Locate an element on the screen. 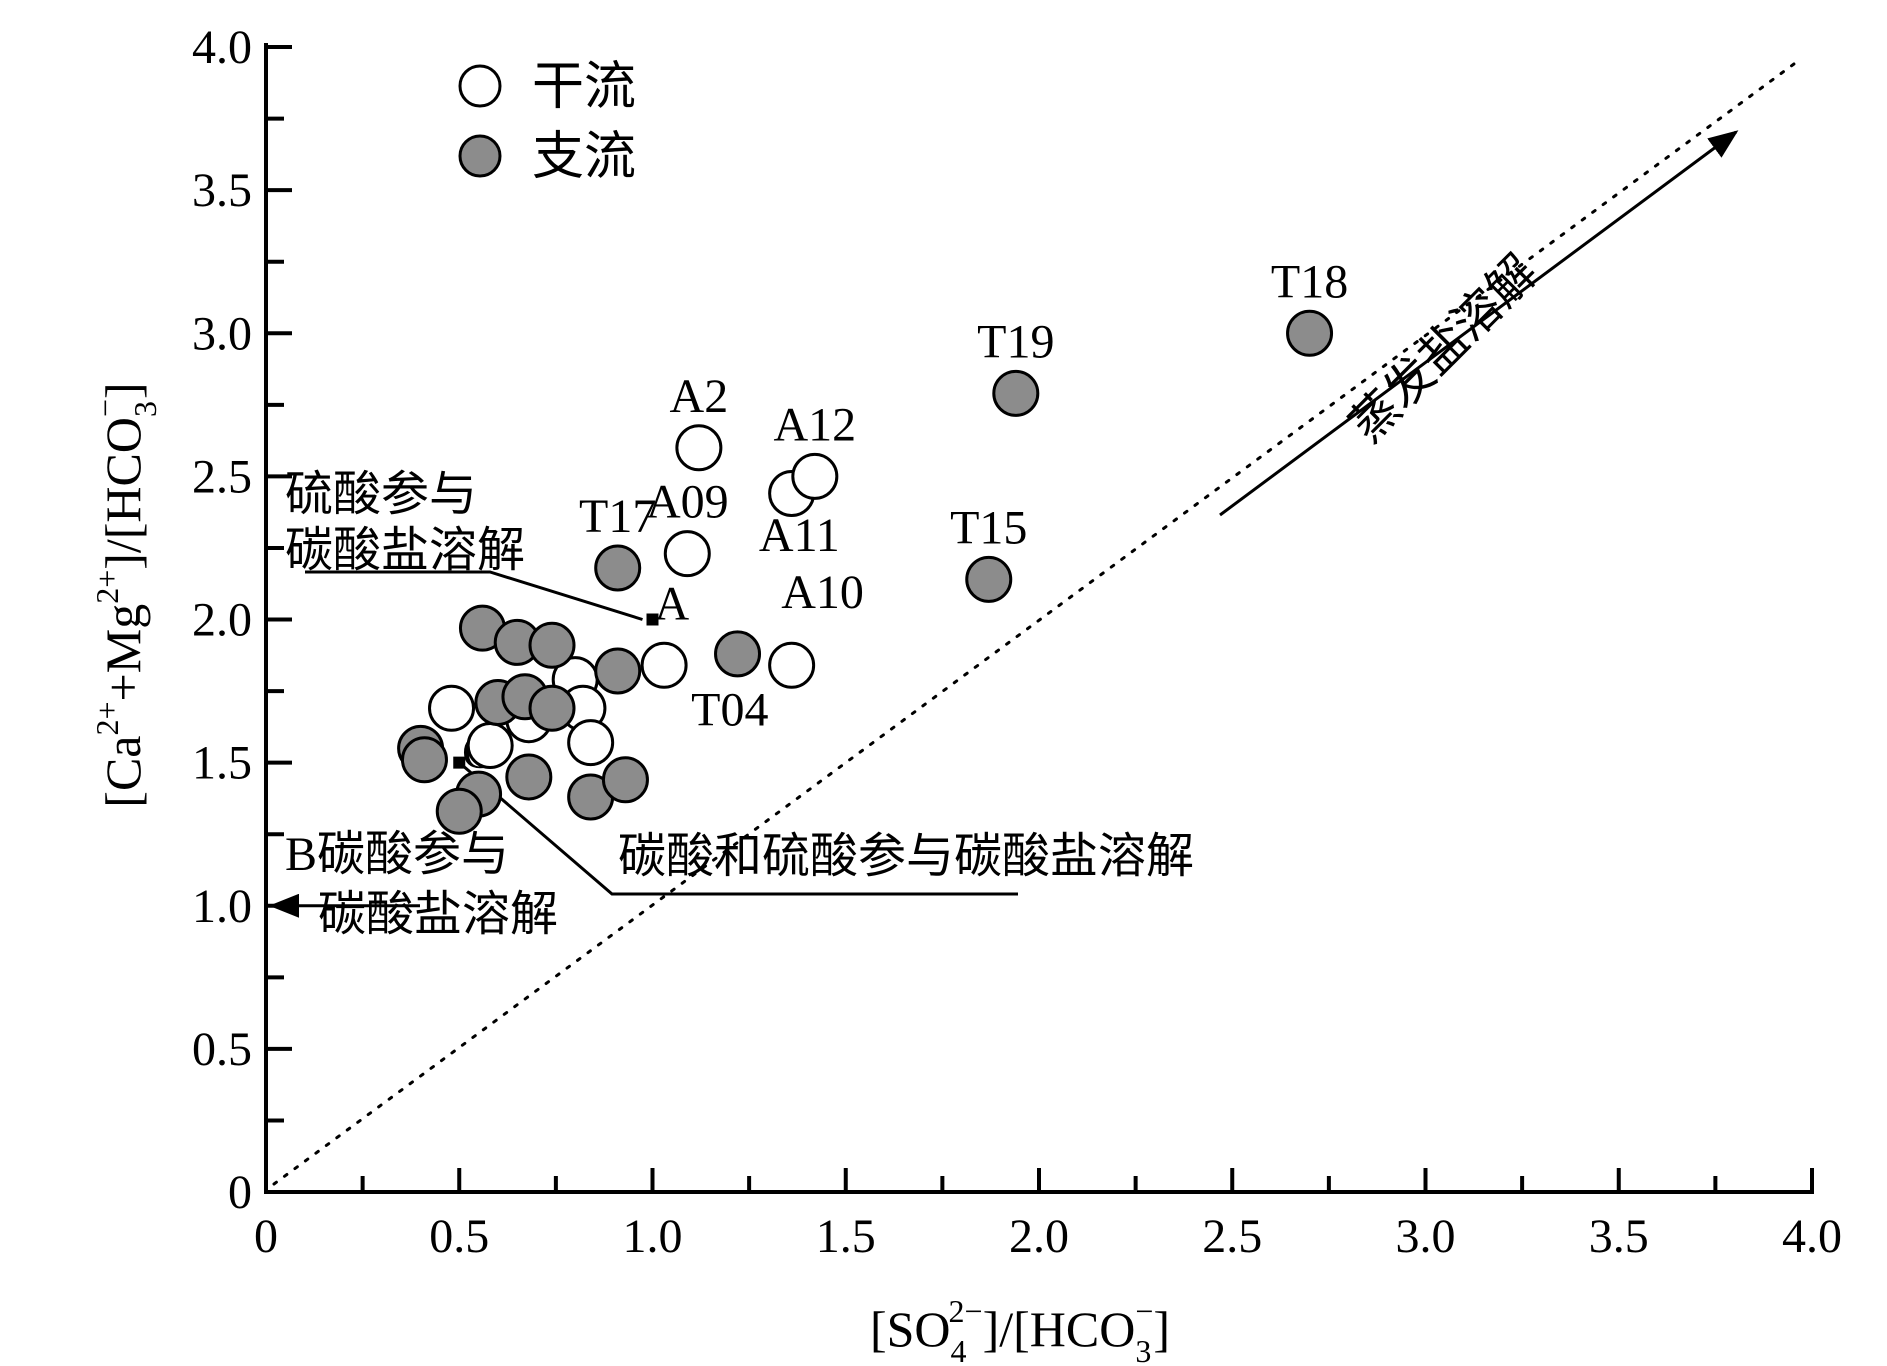 This screenshot has height=1366, width=1887. y-tick-label: 1.0 is located at coordinates (222, 906).